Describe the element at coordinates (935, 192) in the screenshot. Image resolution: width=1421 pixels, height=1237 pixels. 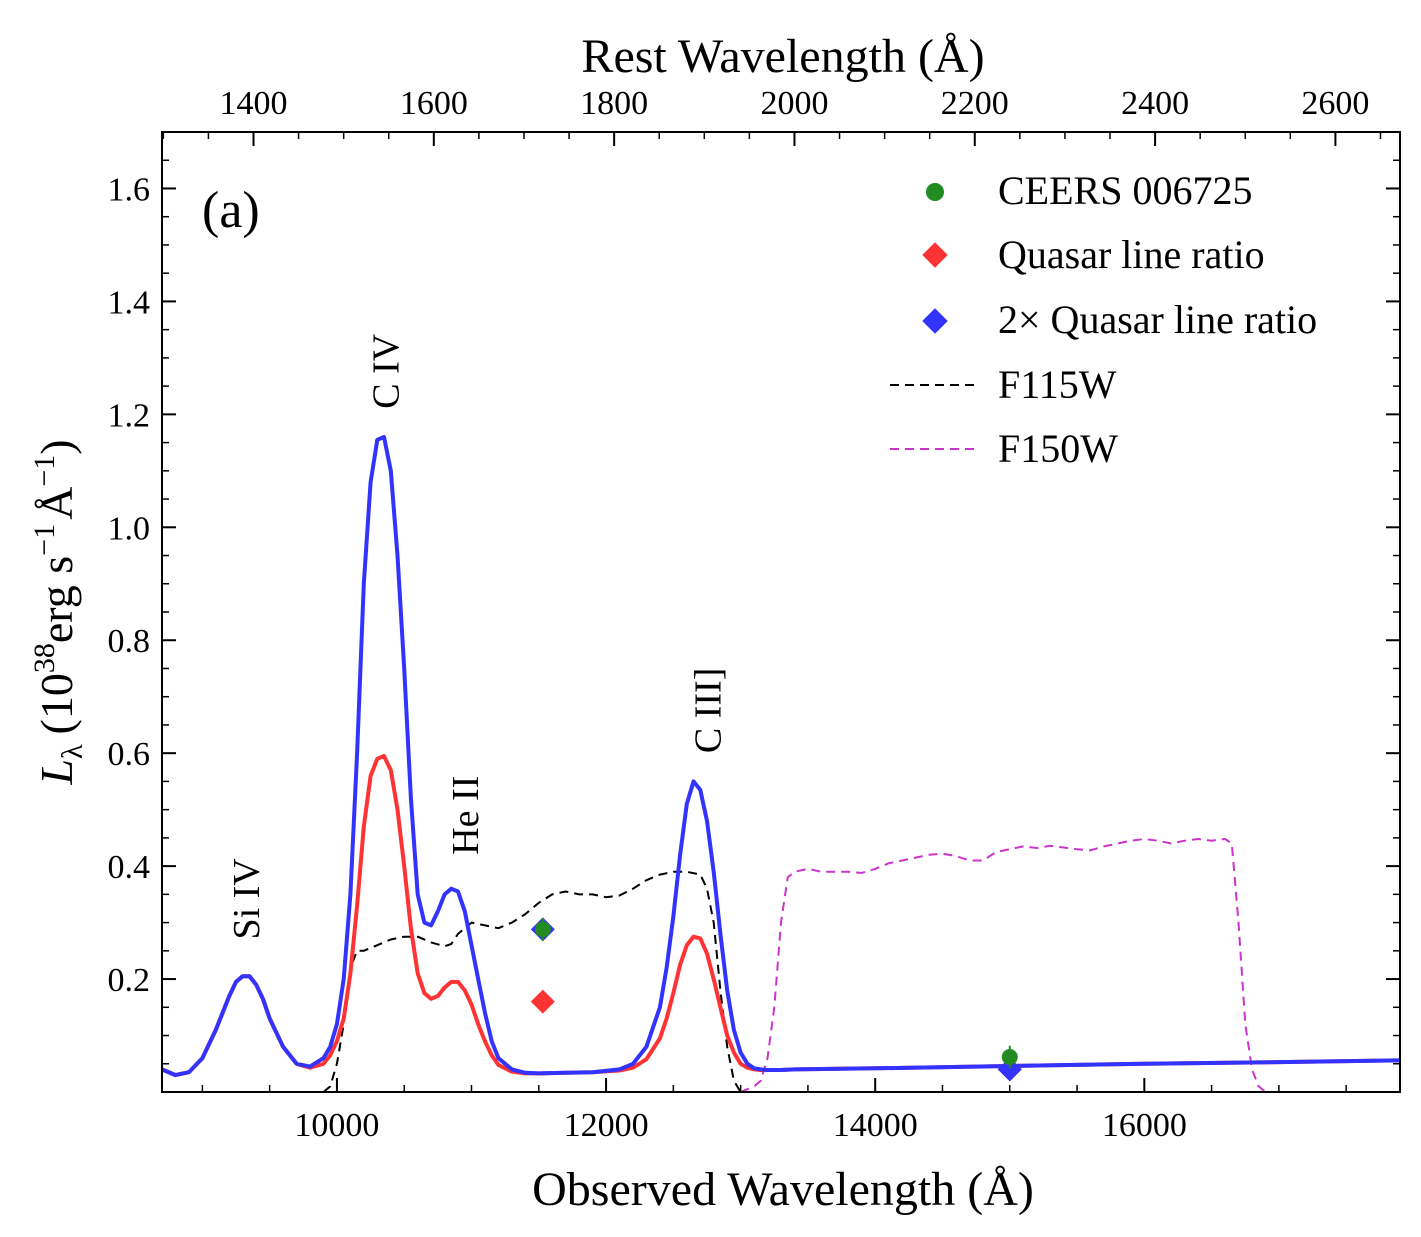
I see `legend-ceers-marker` at that location.